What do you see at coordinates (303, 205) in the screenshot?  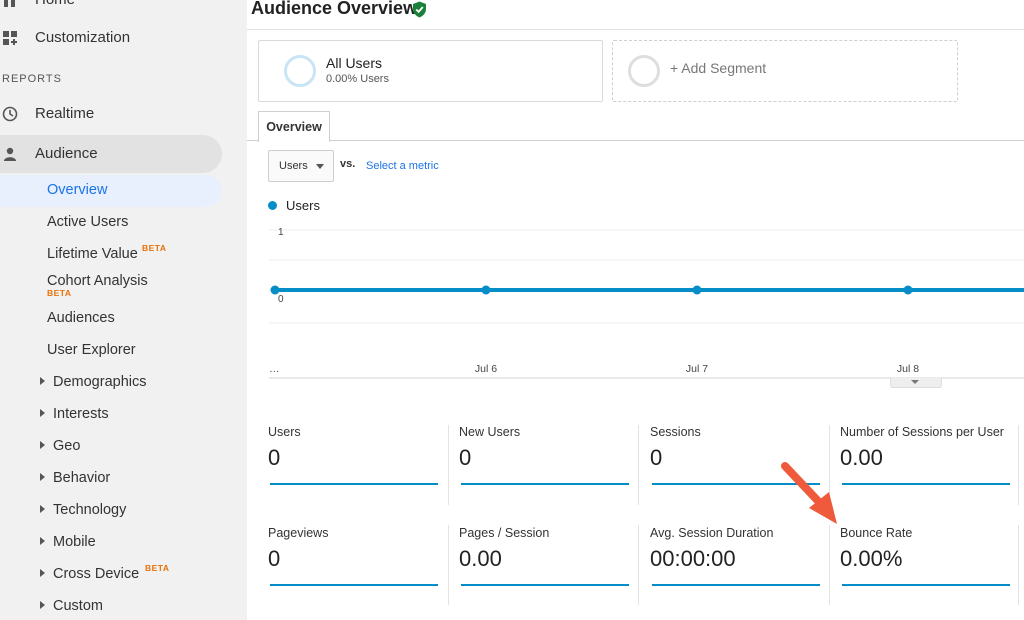 I see `legend-label: Users` at bounding box center [303, 205].